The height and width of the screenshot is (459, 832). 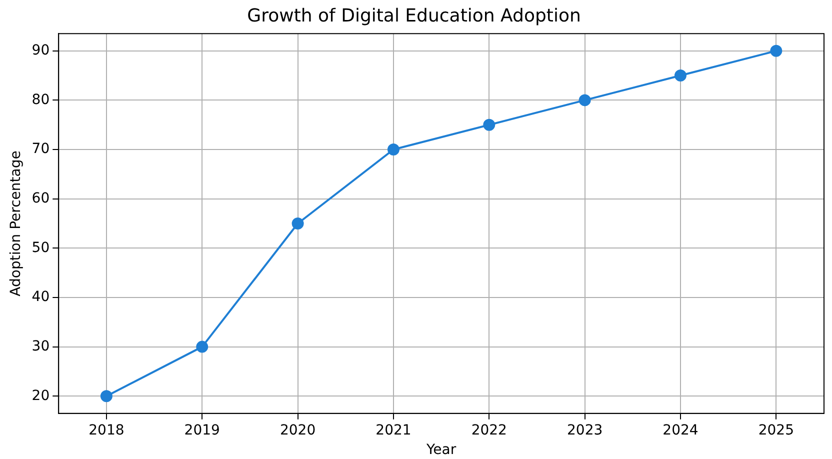 What do you see at coordinates (776, 430) in the screenshot?
I see `x-tick-label: 2025` at bounding box center [776, 430].